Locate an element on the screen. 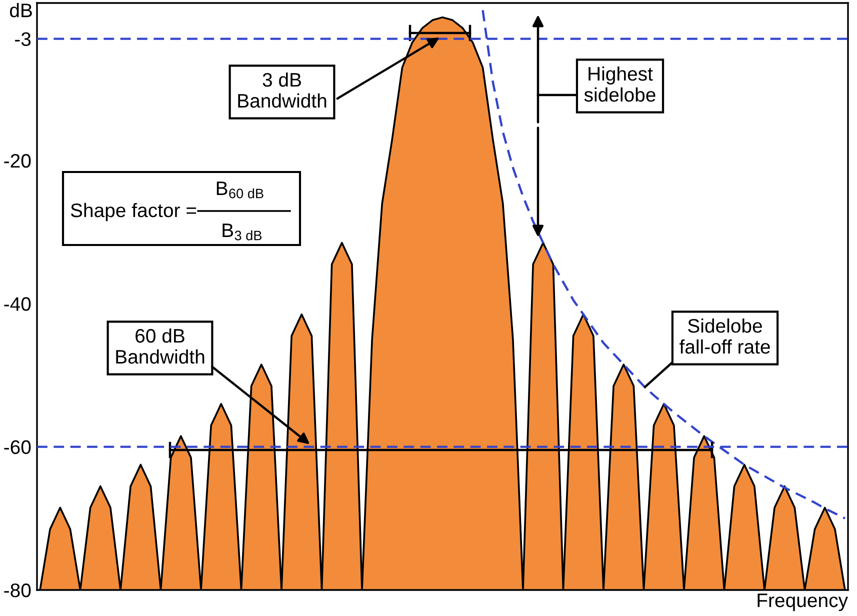  annotation: Highest sidelobe is located at coordinates (620, 84).